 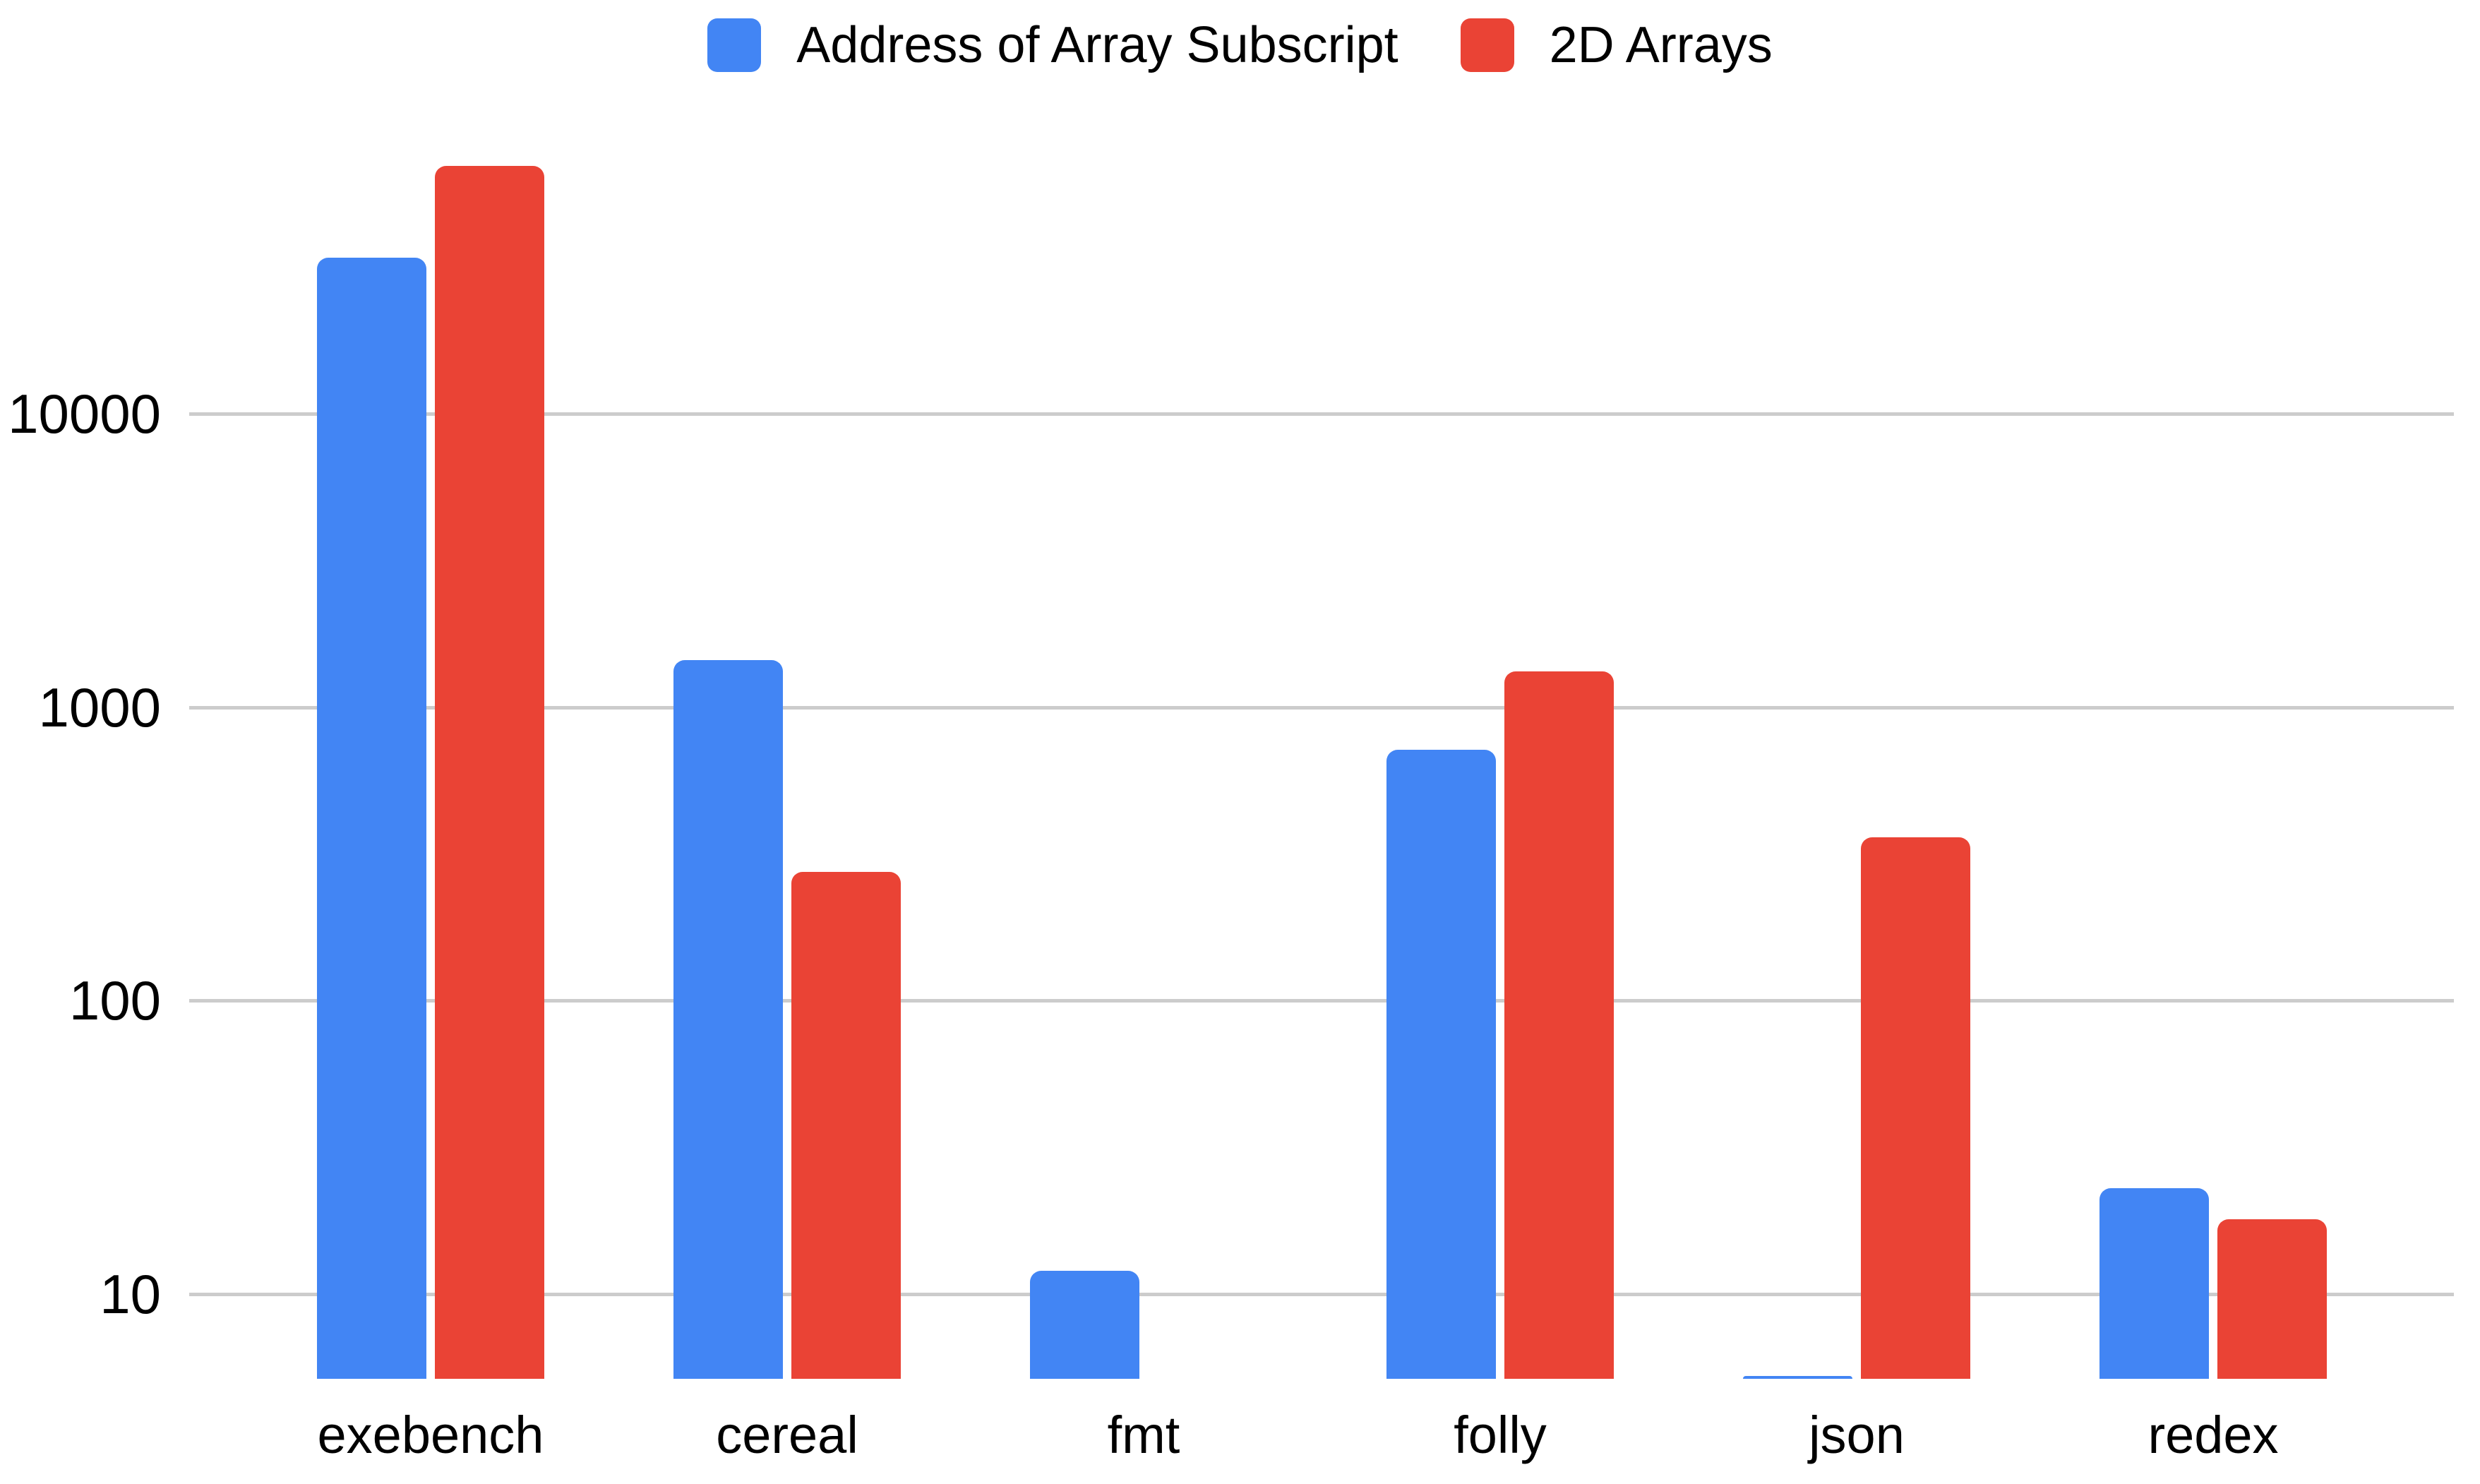 I want to click on legend-label: Address of Array Subscript, so click(x=1097, y=45).